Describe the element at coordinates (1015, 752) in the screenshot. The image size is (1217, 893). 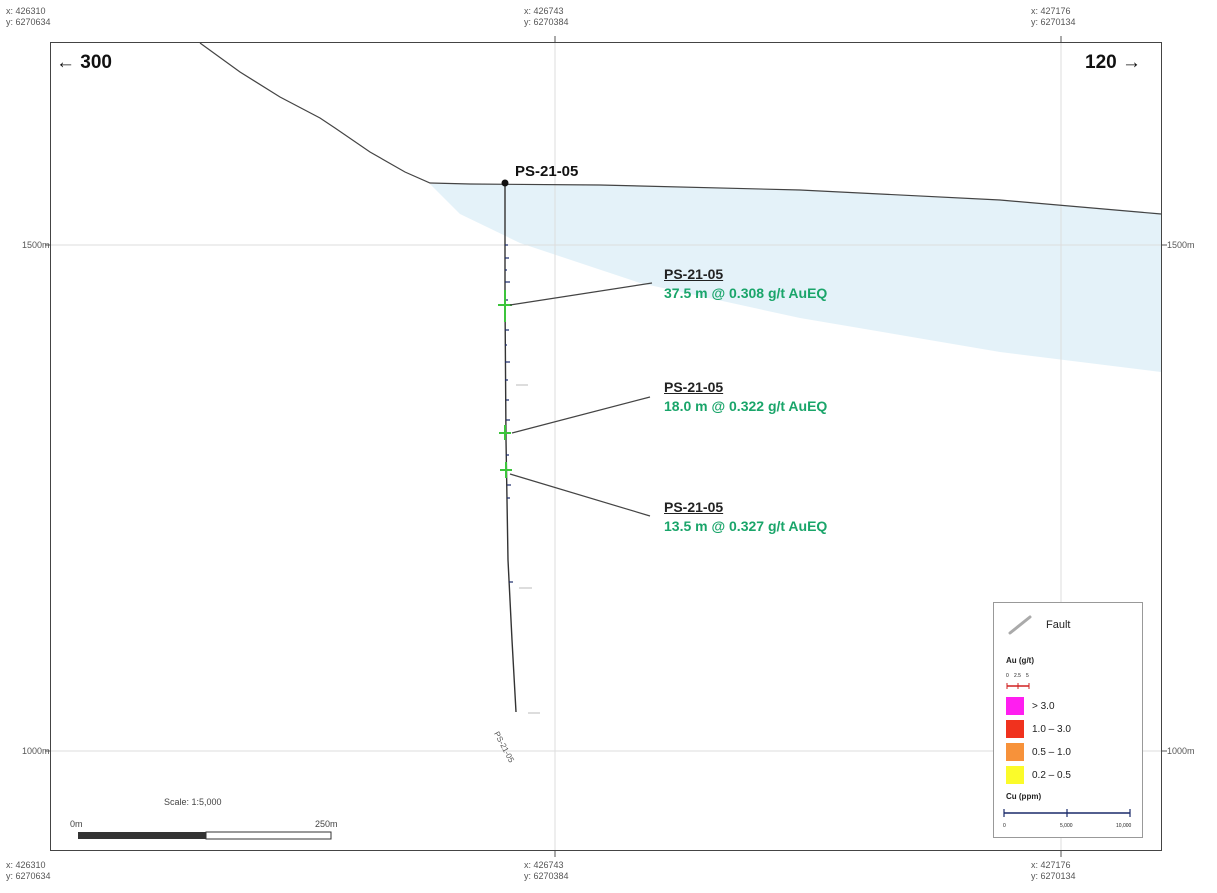
I see `au-class-3-swatch` at that location.